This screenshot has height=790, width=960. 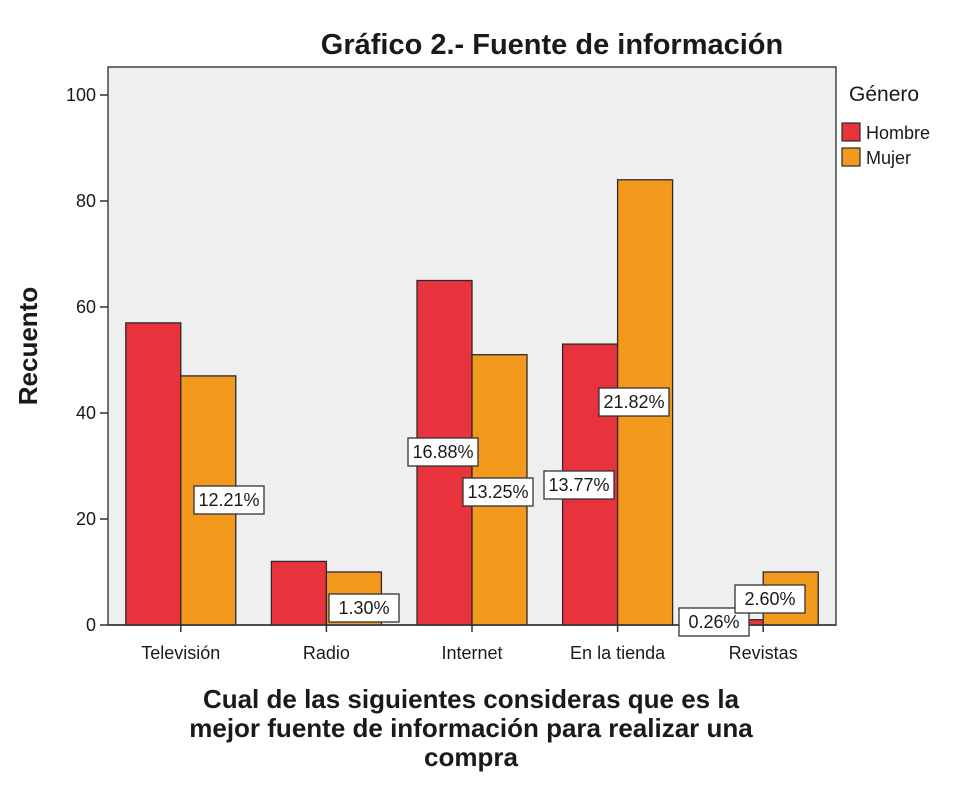 I want to click on x-tick-label: Internet, so click(x=471, y=653).